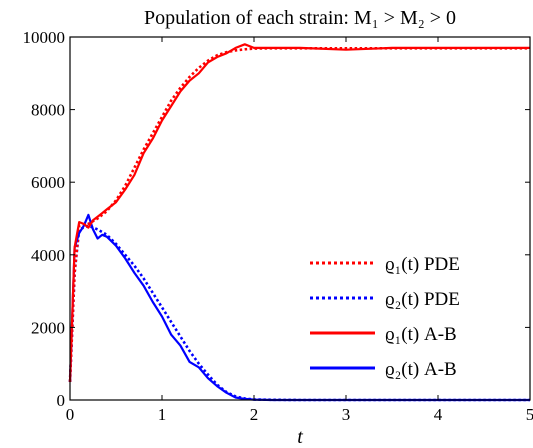 The image size is (533, 448). I want to click on x-tick-label: 3, so click(346, 414).